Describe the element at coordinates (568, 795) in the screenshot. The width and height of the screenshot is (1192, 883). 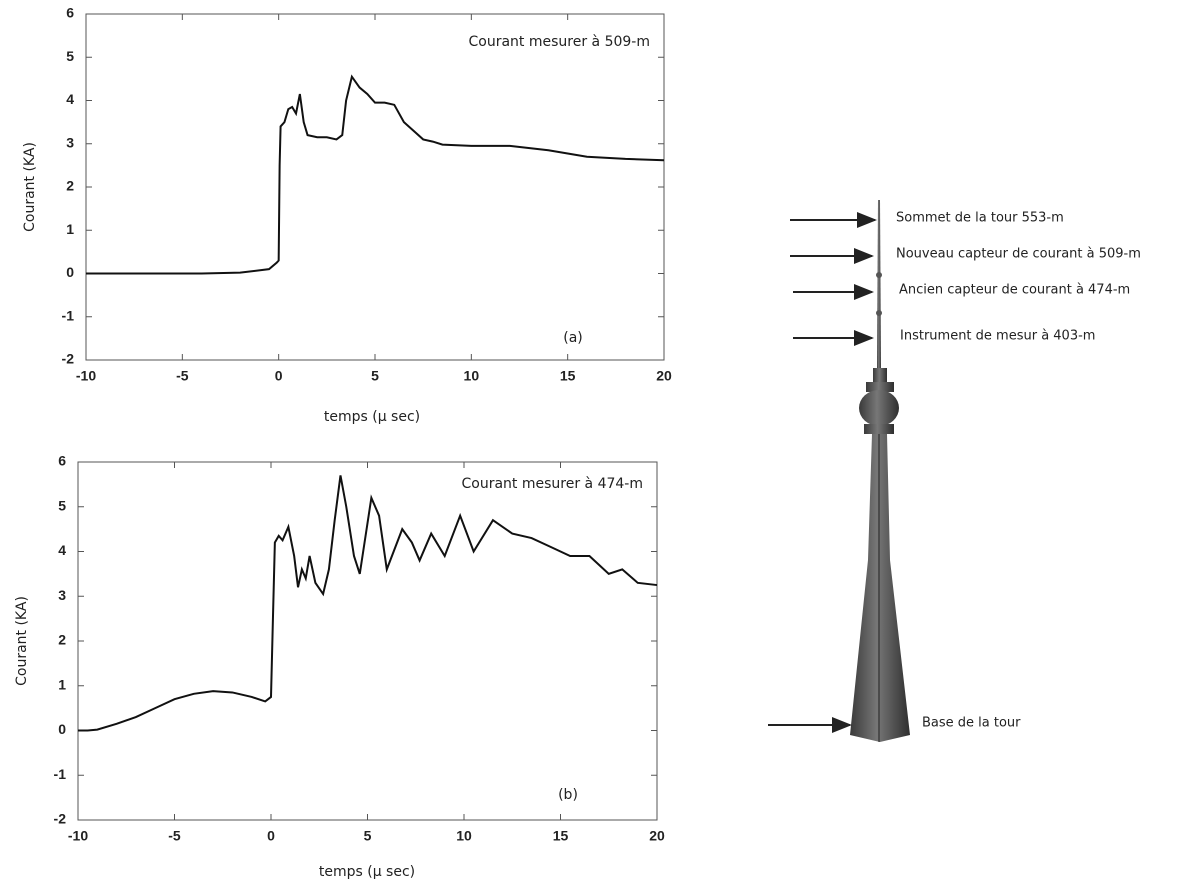
I see `panel-label: (b)` at that location.